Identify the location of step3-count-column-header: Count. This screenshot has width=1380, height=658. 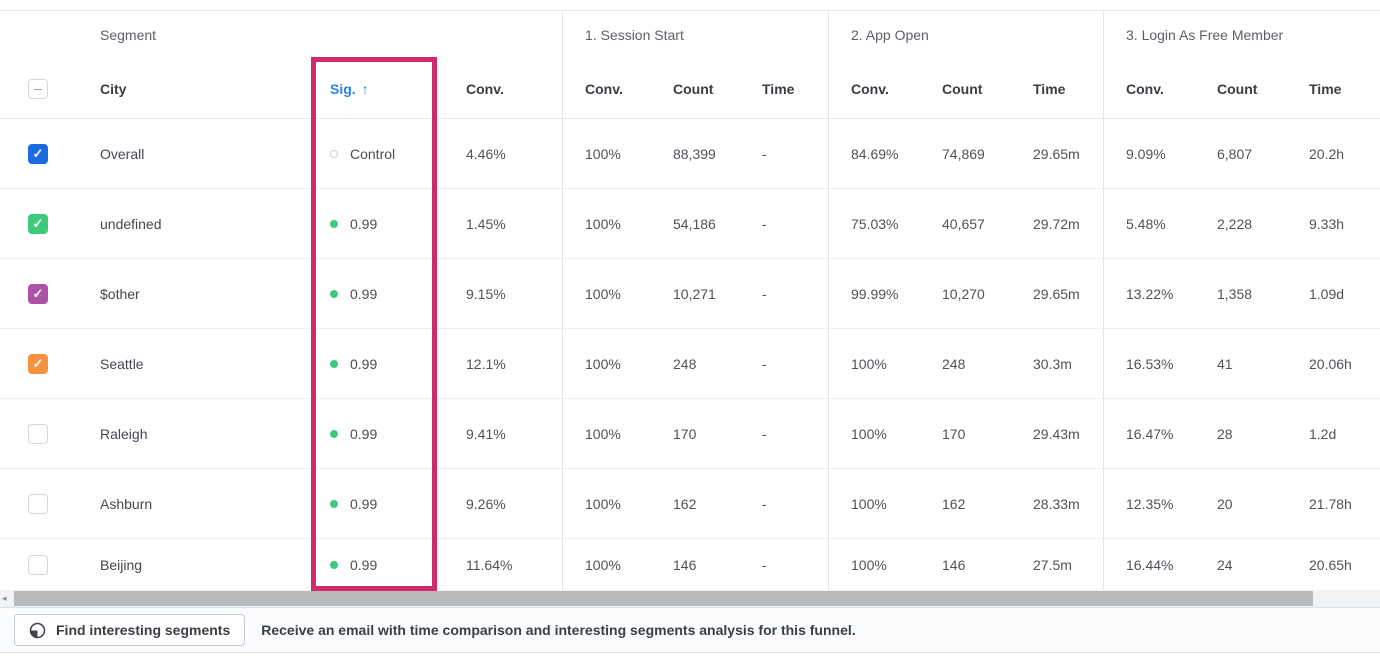
(1237, 88).